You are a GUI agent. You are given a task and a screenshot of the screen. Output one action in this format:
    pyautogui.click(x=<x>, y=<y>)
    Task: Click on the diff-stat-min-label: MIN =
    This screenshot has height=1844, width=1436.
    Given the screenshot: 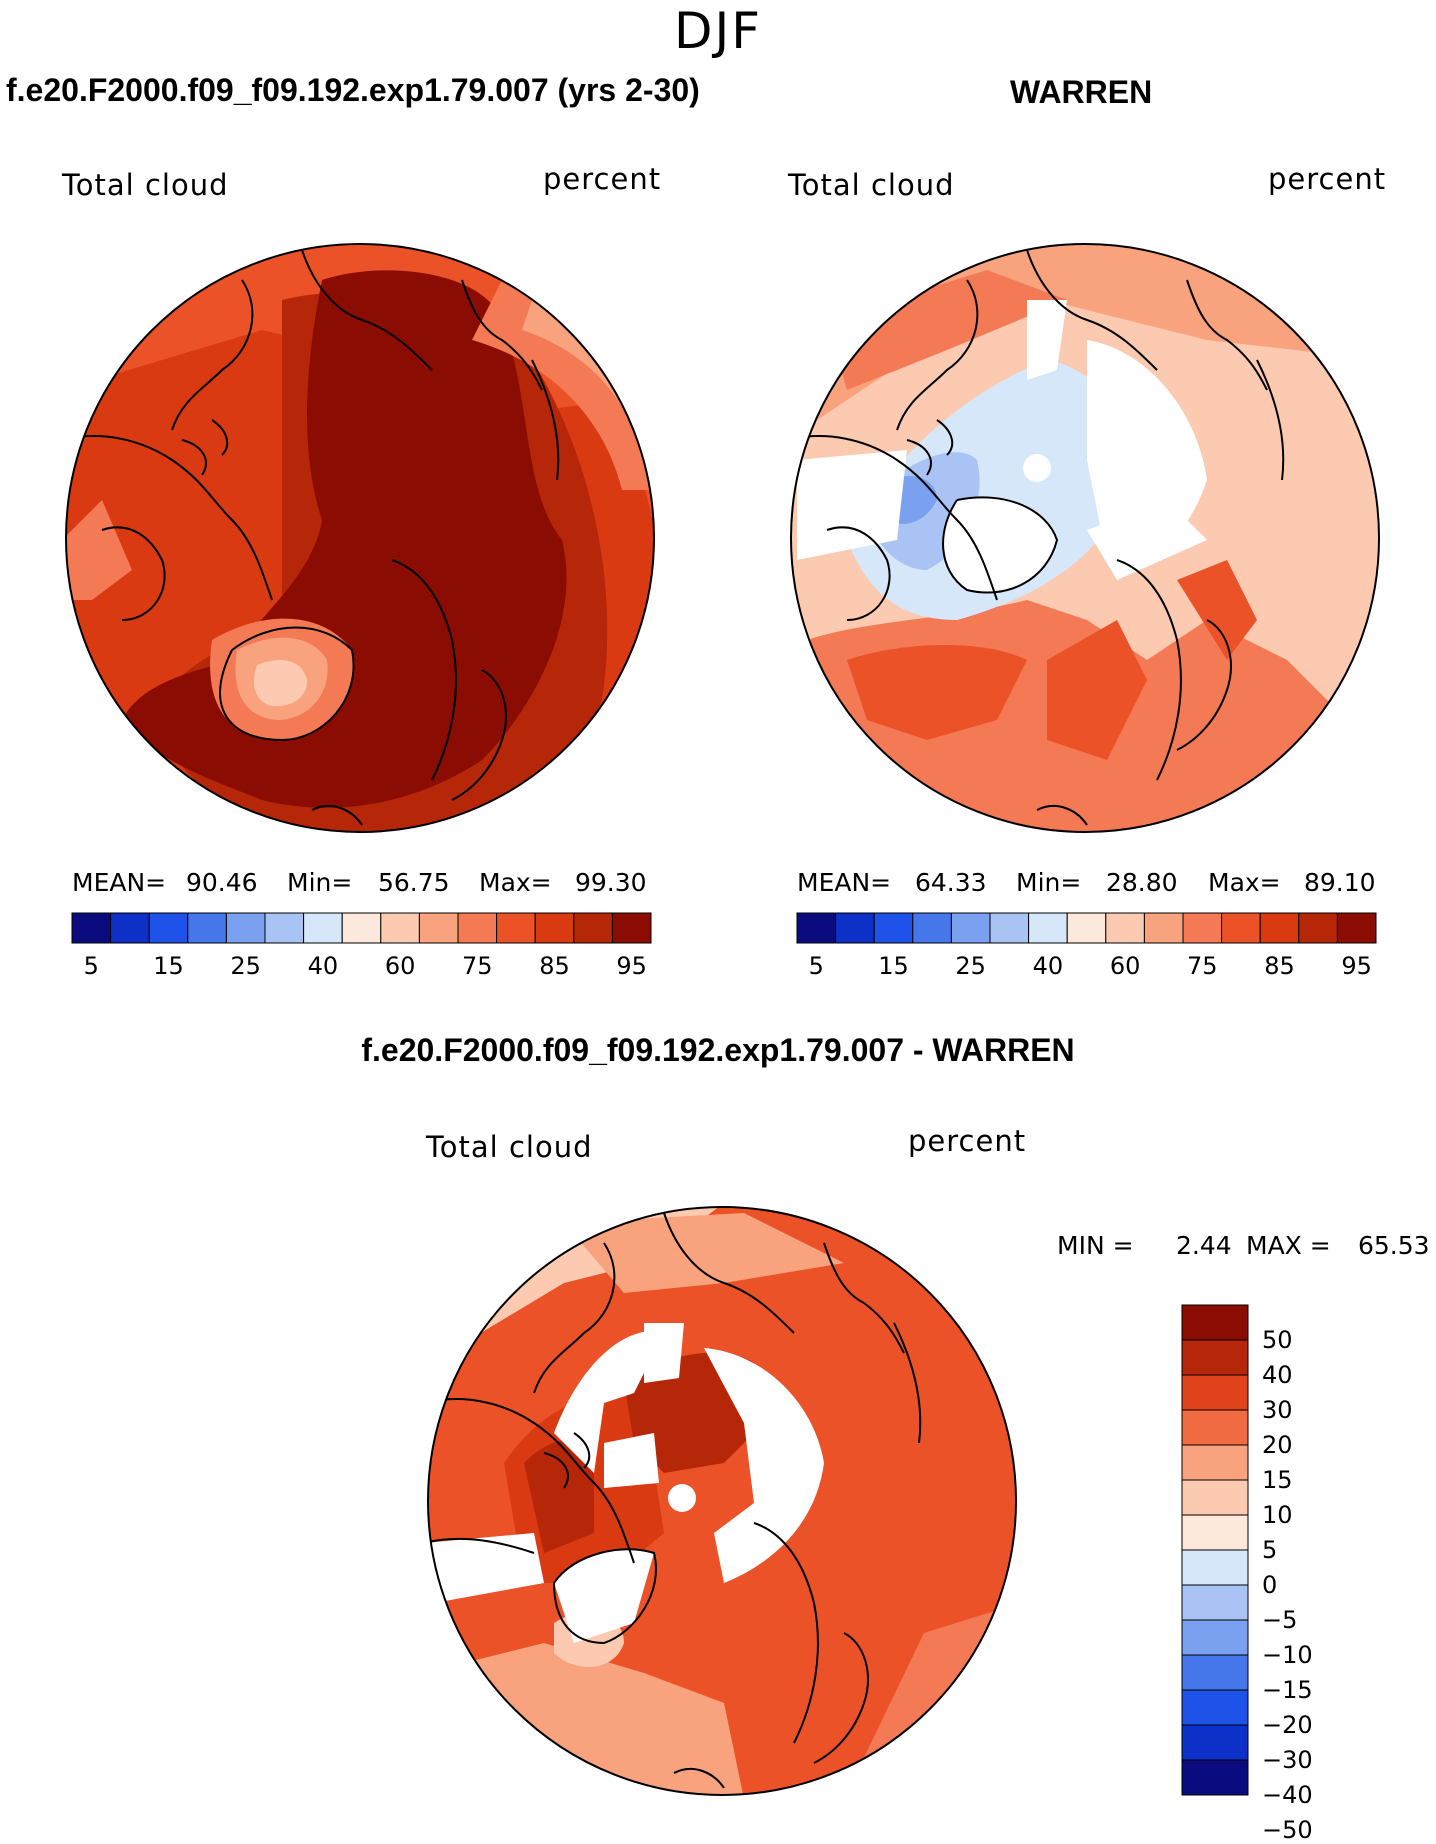 What is the action you would take?
    pyautogui.click(x=1095, y=1245)
    